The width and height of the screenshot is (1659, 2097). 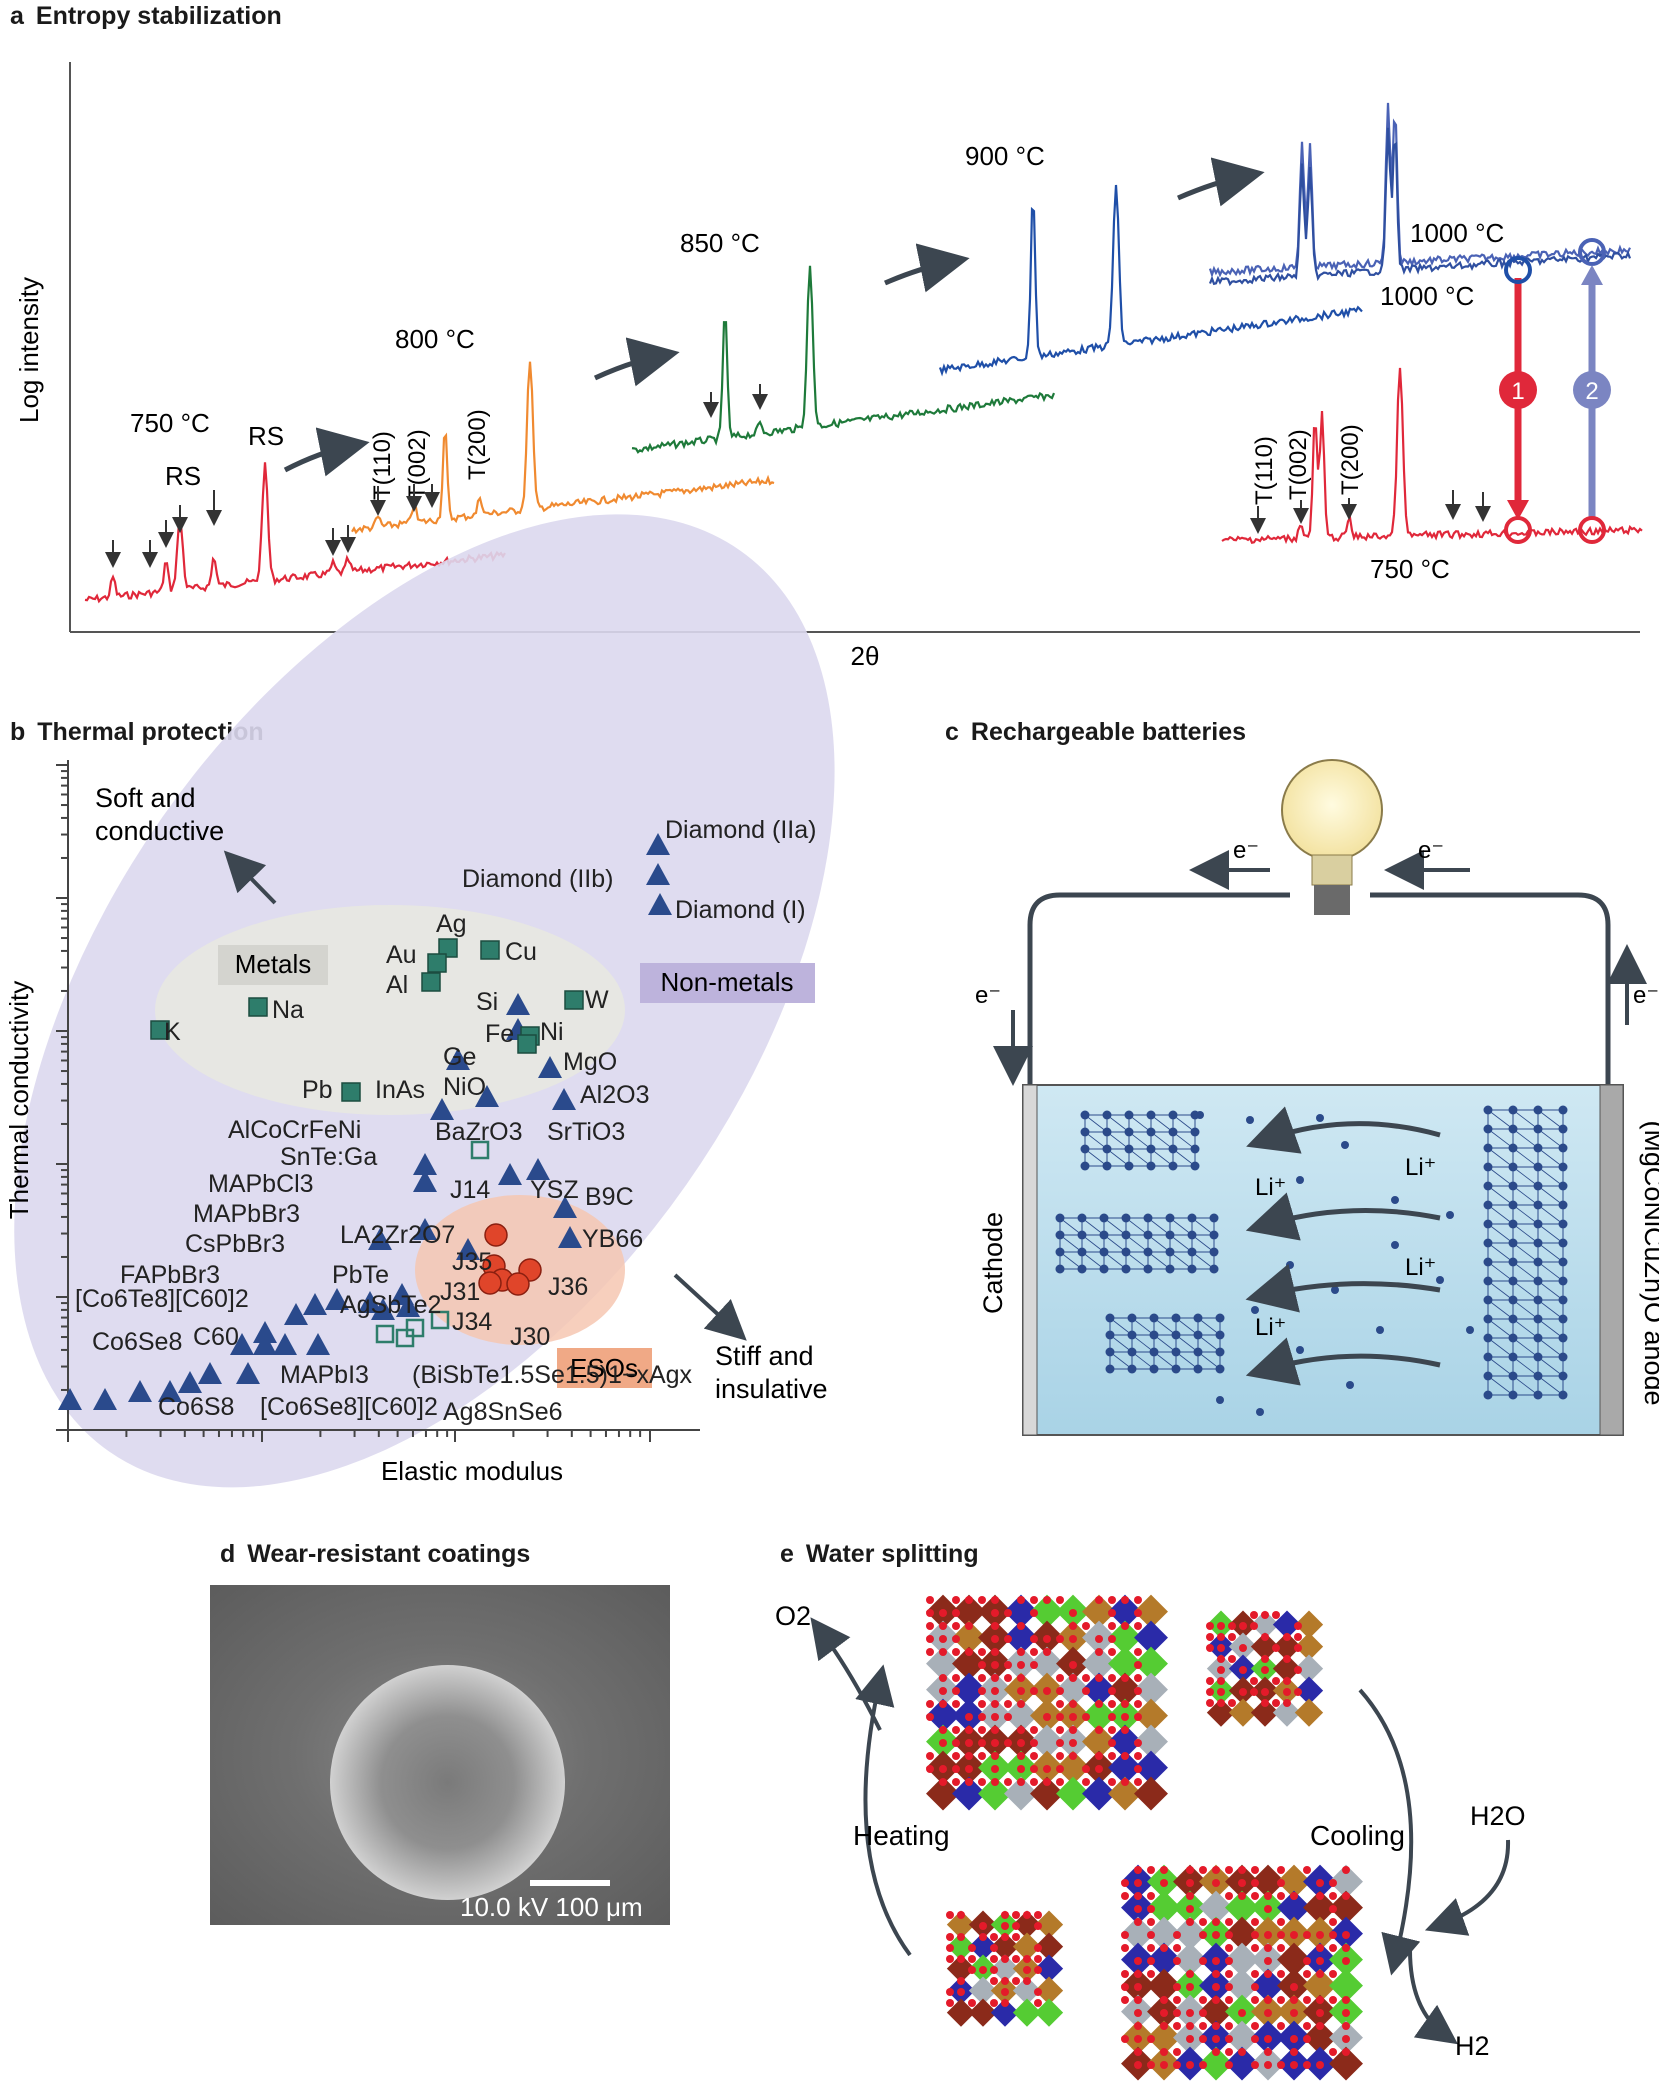 What do you see at coordinates (246, 1214) in the screenshot?
I see `label-mapbbr3: MAPbBr3` at bounding box center [246, 1214].